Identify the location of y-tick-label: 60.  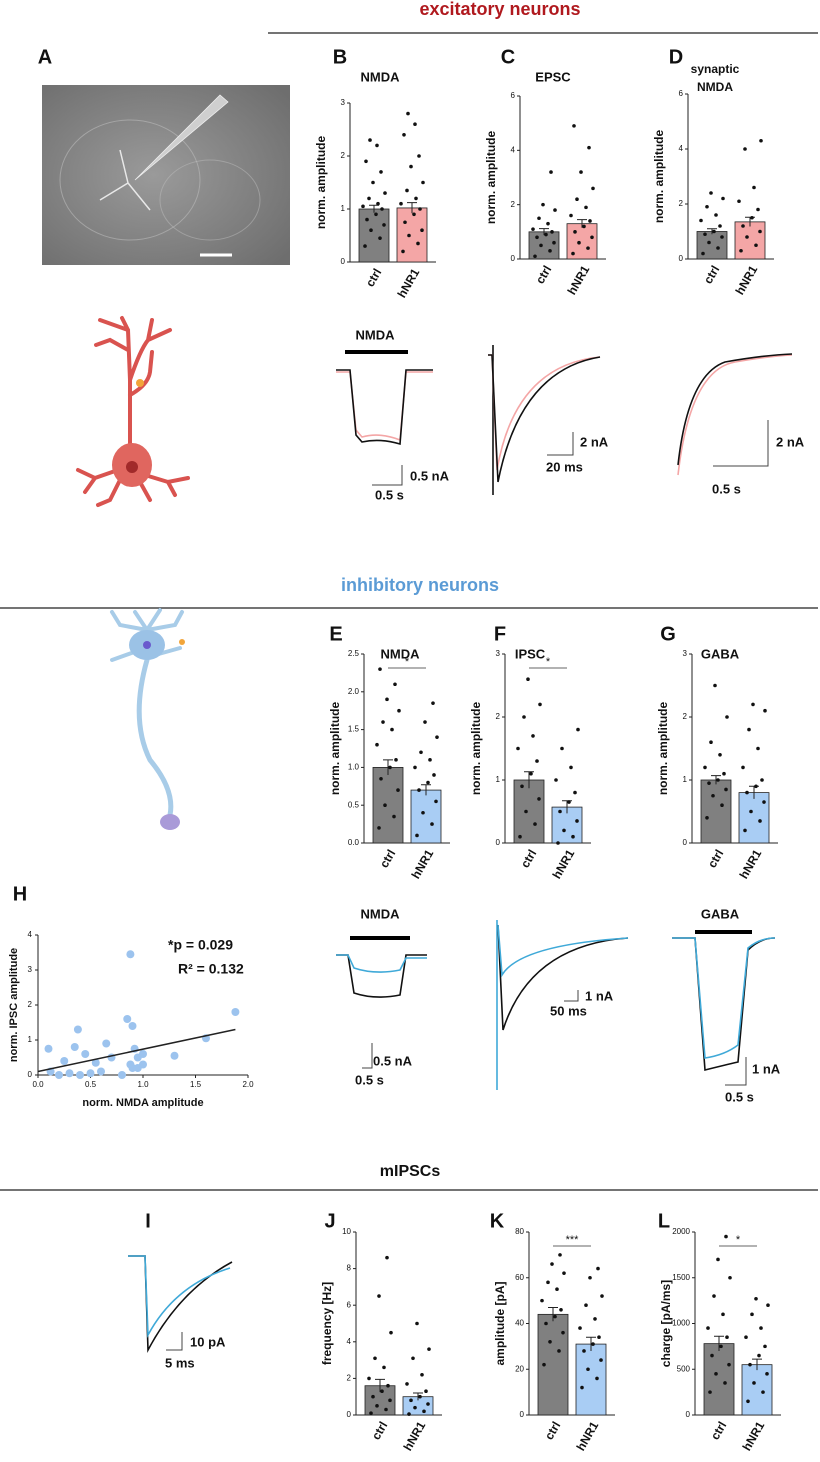
(519, 1277).